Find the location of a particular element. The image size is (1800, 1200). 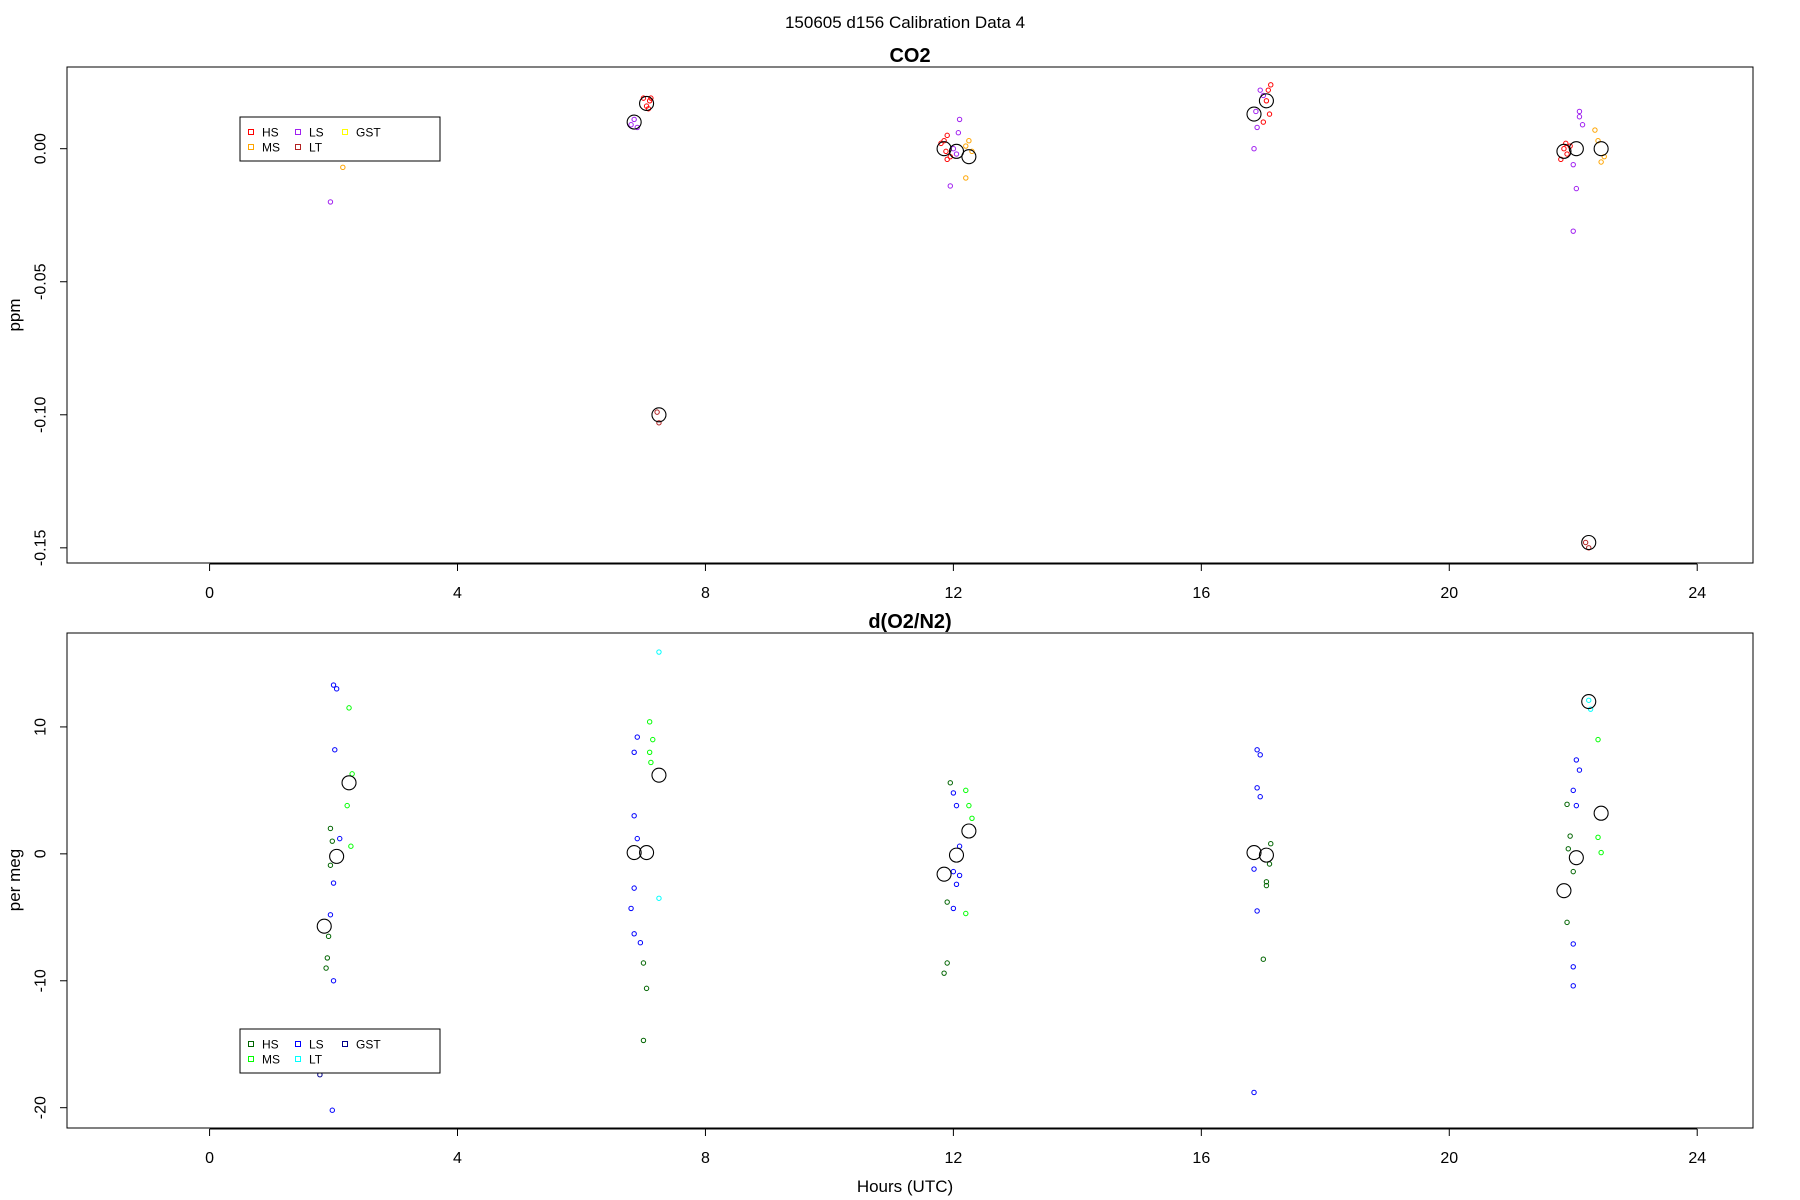

x-tick-label: 16 is located at coordinates (1201, 593).